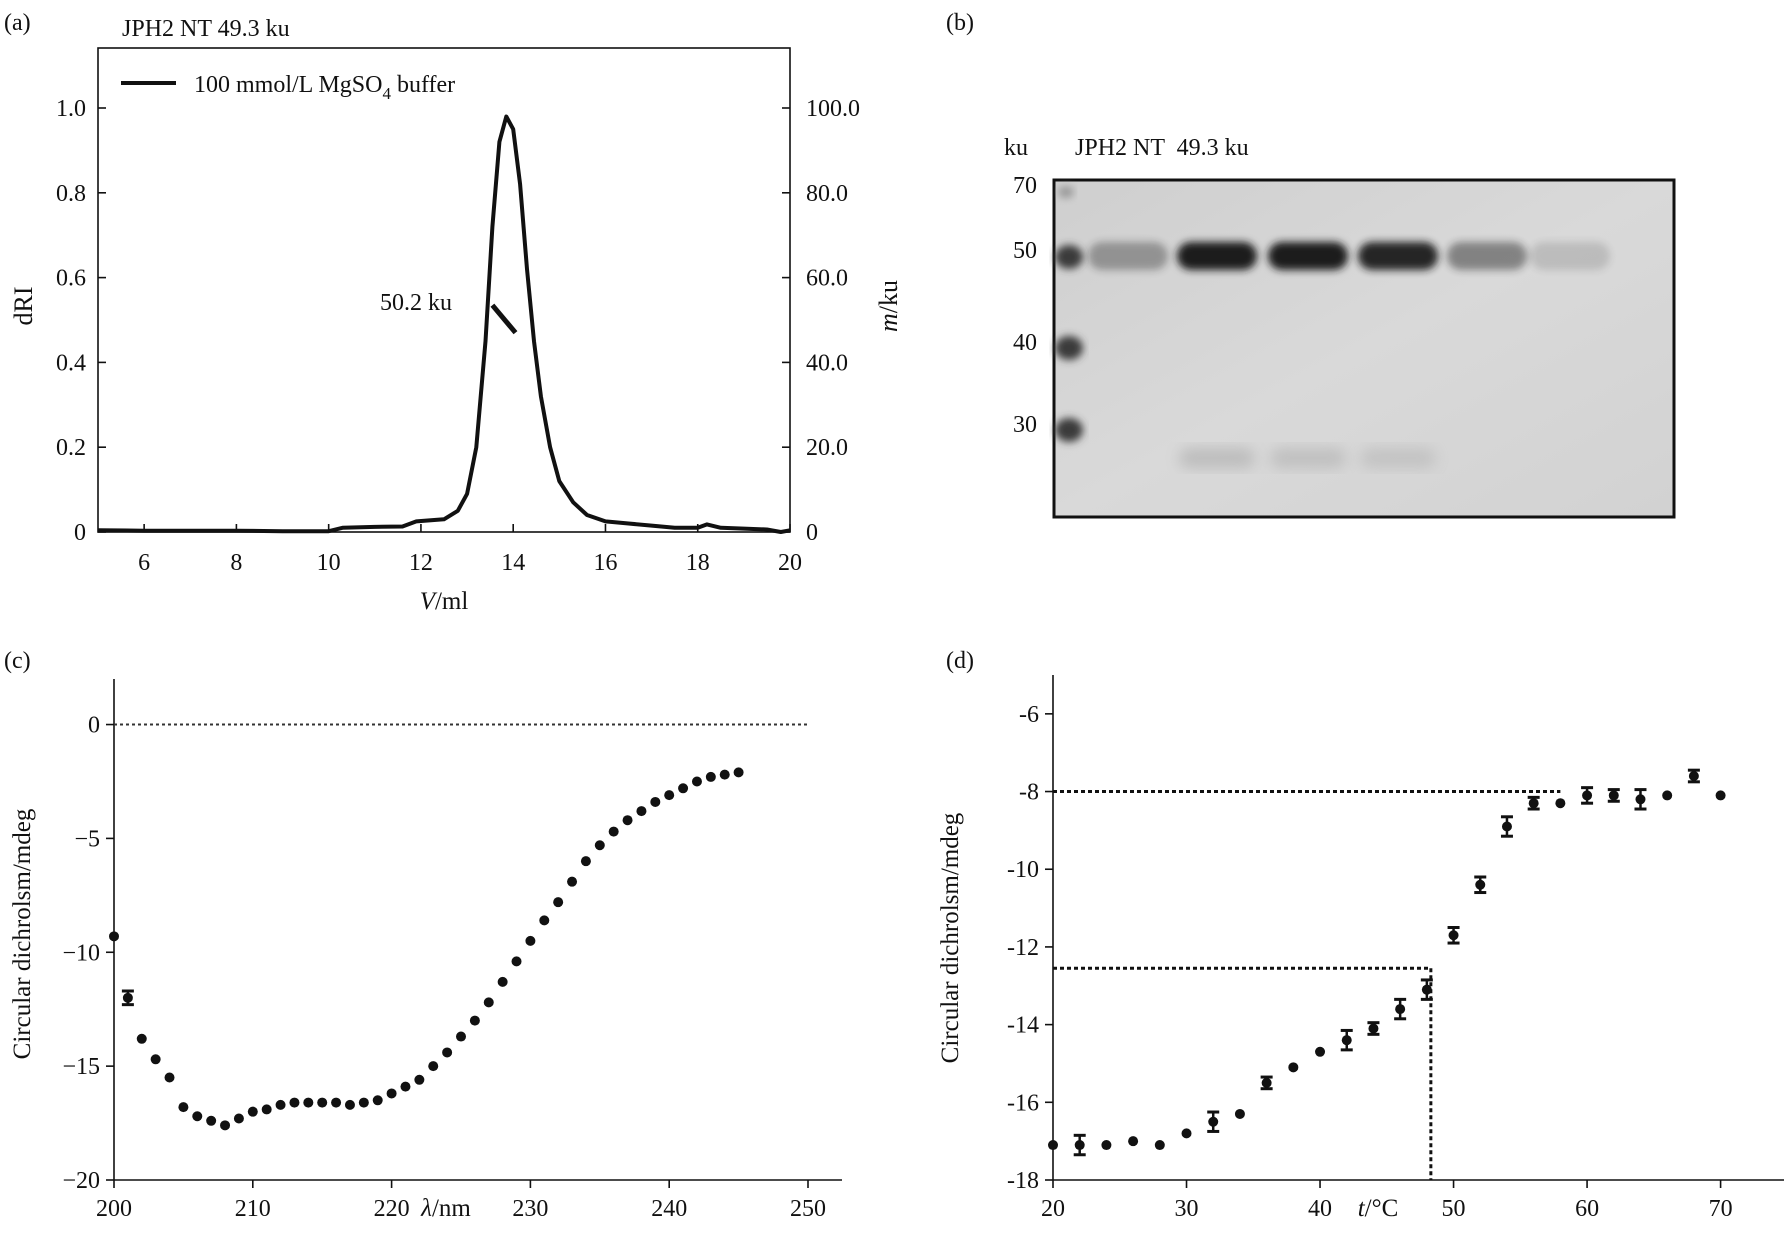 The height and width of the screenshot is (1260, 1786). What do you see at coordinates (1162, 148) in the screenshot?
I see `gel-sample-label: JPH2 NT 49.3 ku` at bounding box center [1162, 148].